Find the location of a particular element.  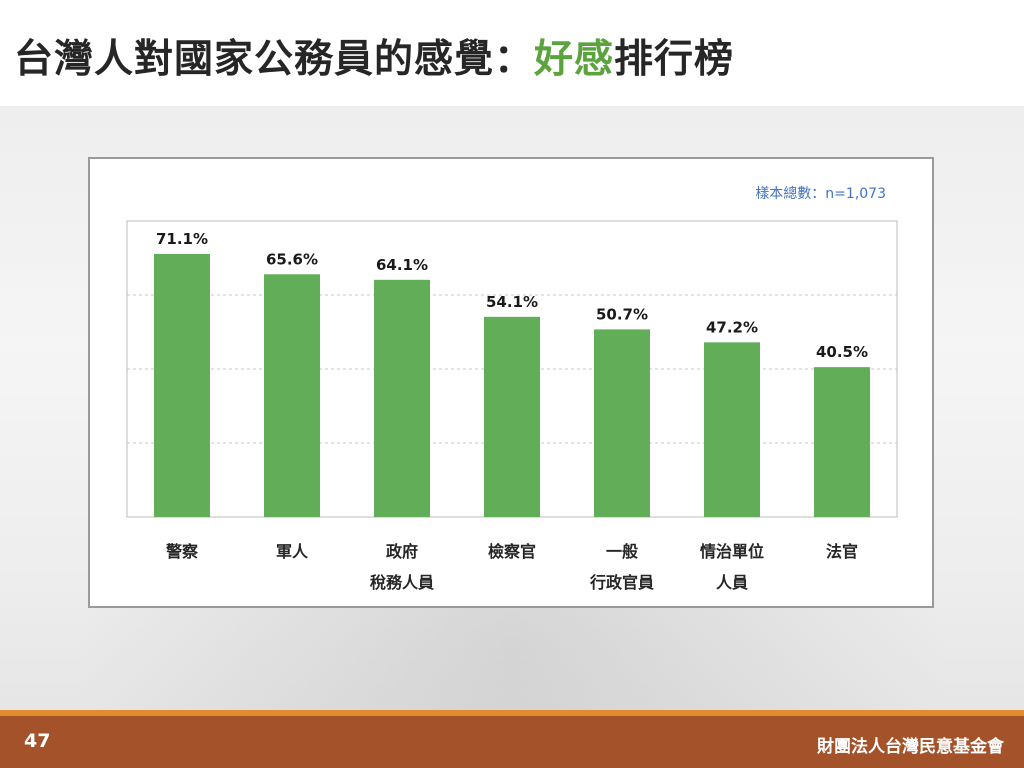

sample-size-note: 樣本總數：n=1,073 is located at coordinates (820, 193).